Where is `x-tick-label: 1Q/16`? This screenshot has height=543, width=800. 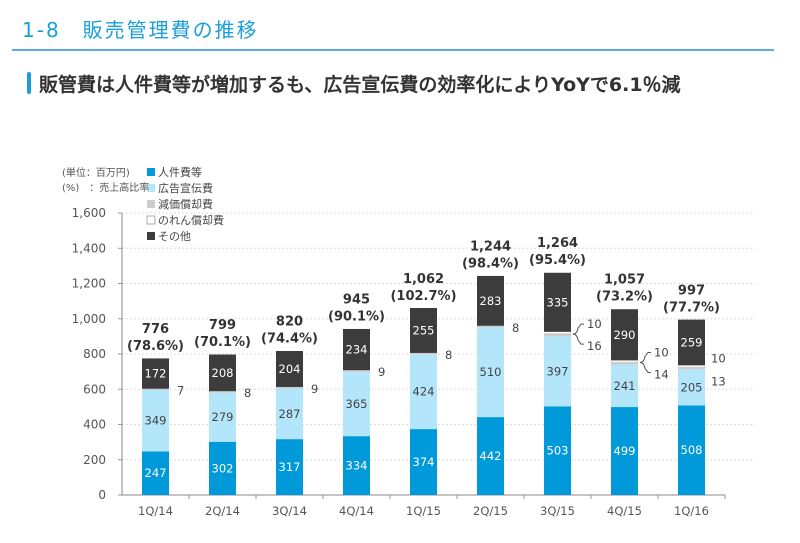
x-tick-label: 1Q/16 is located at coordinates (691, 511).